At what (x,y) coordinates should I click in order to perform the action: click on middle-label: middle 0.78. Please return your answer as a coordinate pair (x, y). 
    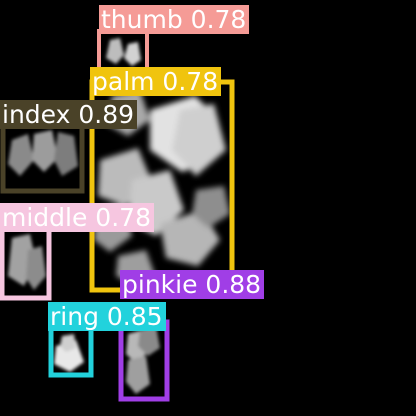
    Looking at the image, I should click on (77, 217).